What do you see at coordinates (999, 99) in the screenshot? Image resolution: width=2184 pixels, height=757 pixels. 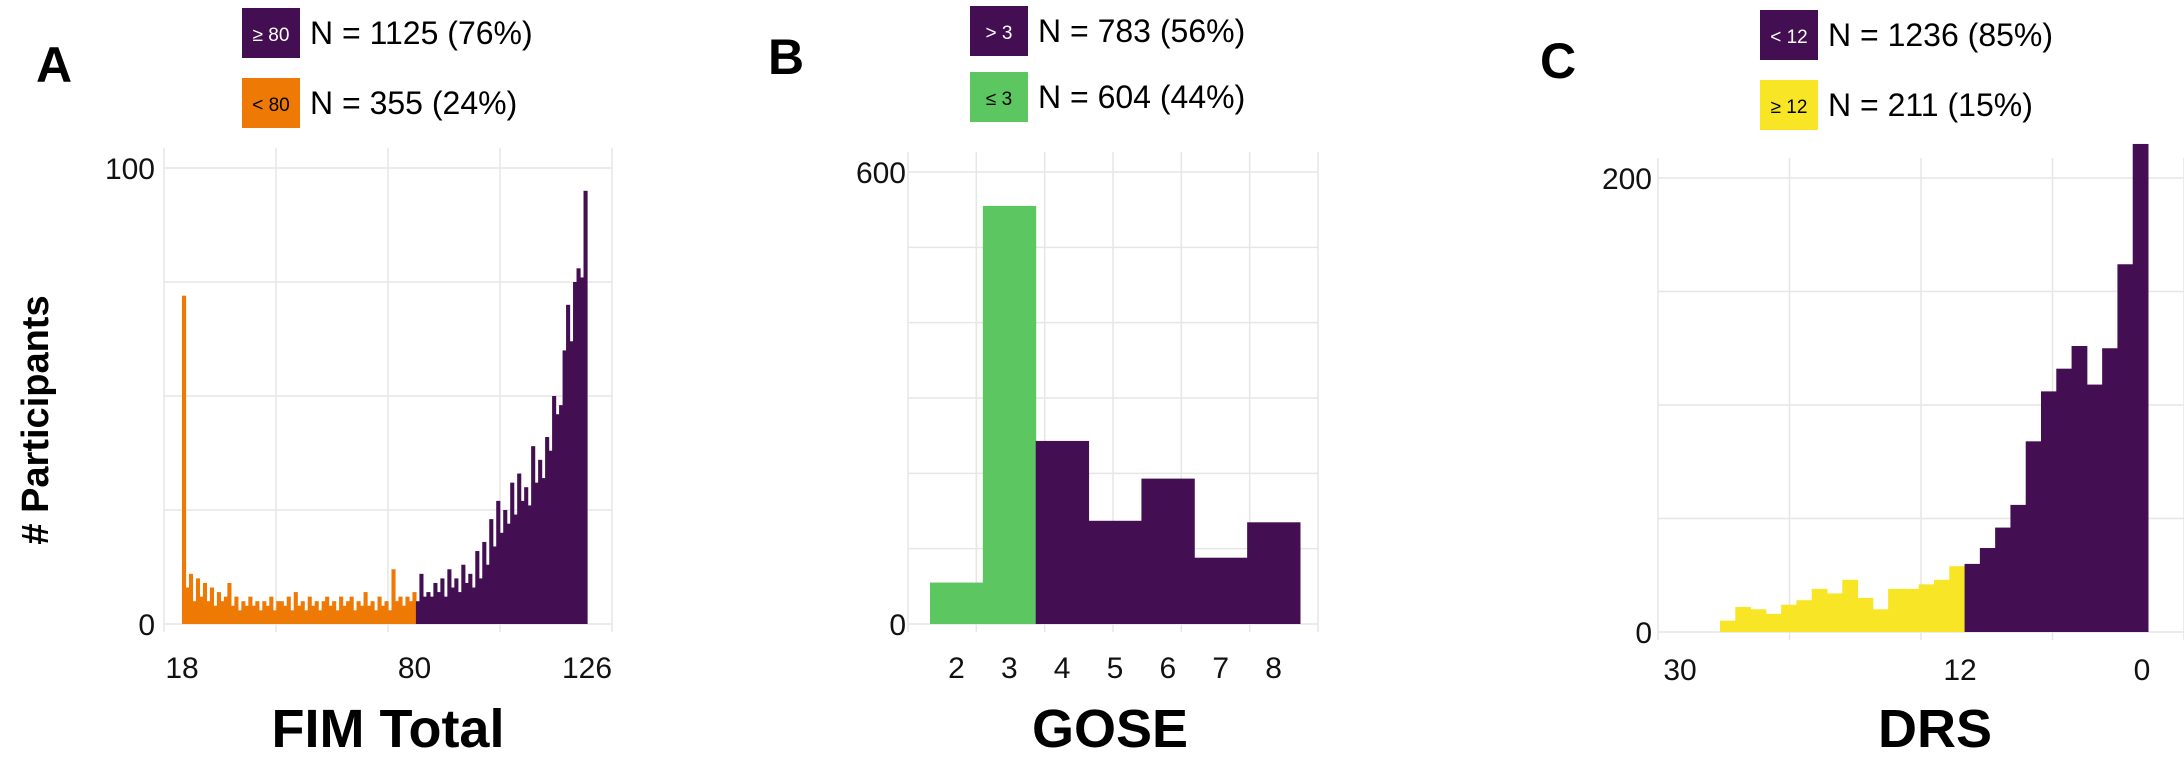 I see `panel-b-legend-symbol-1: ≤ 3` at bounding box center [999, 99].